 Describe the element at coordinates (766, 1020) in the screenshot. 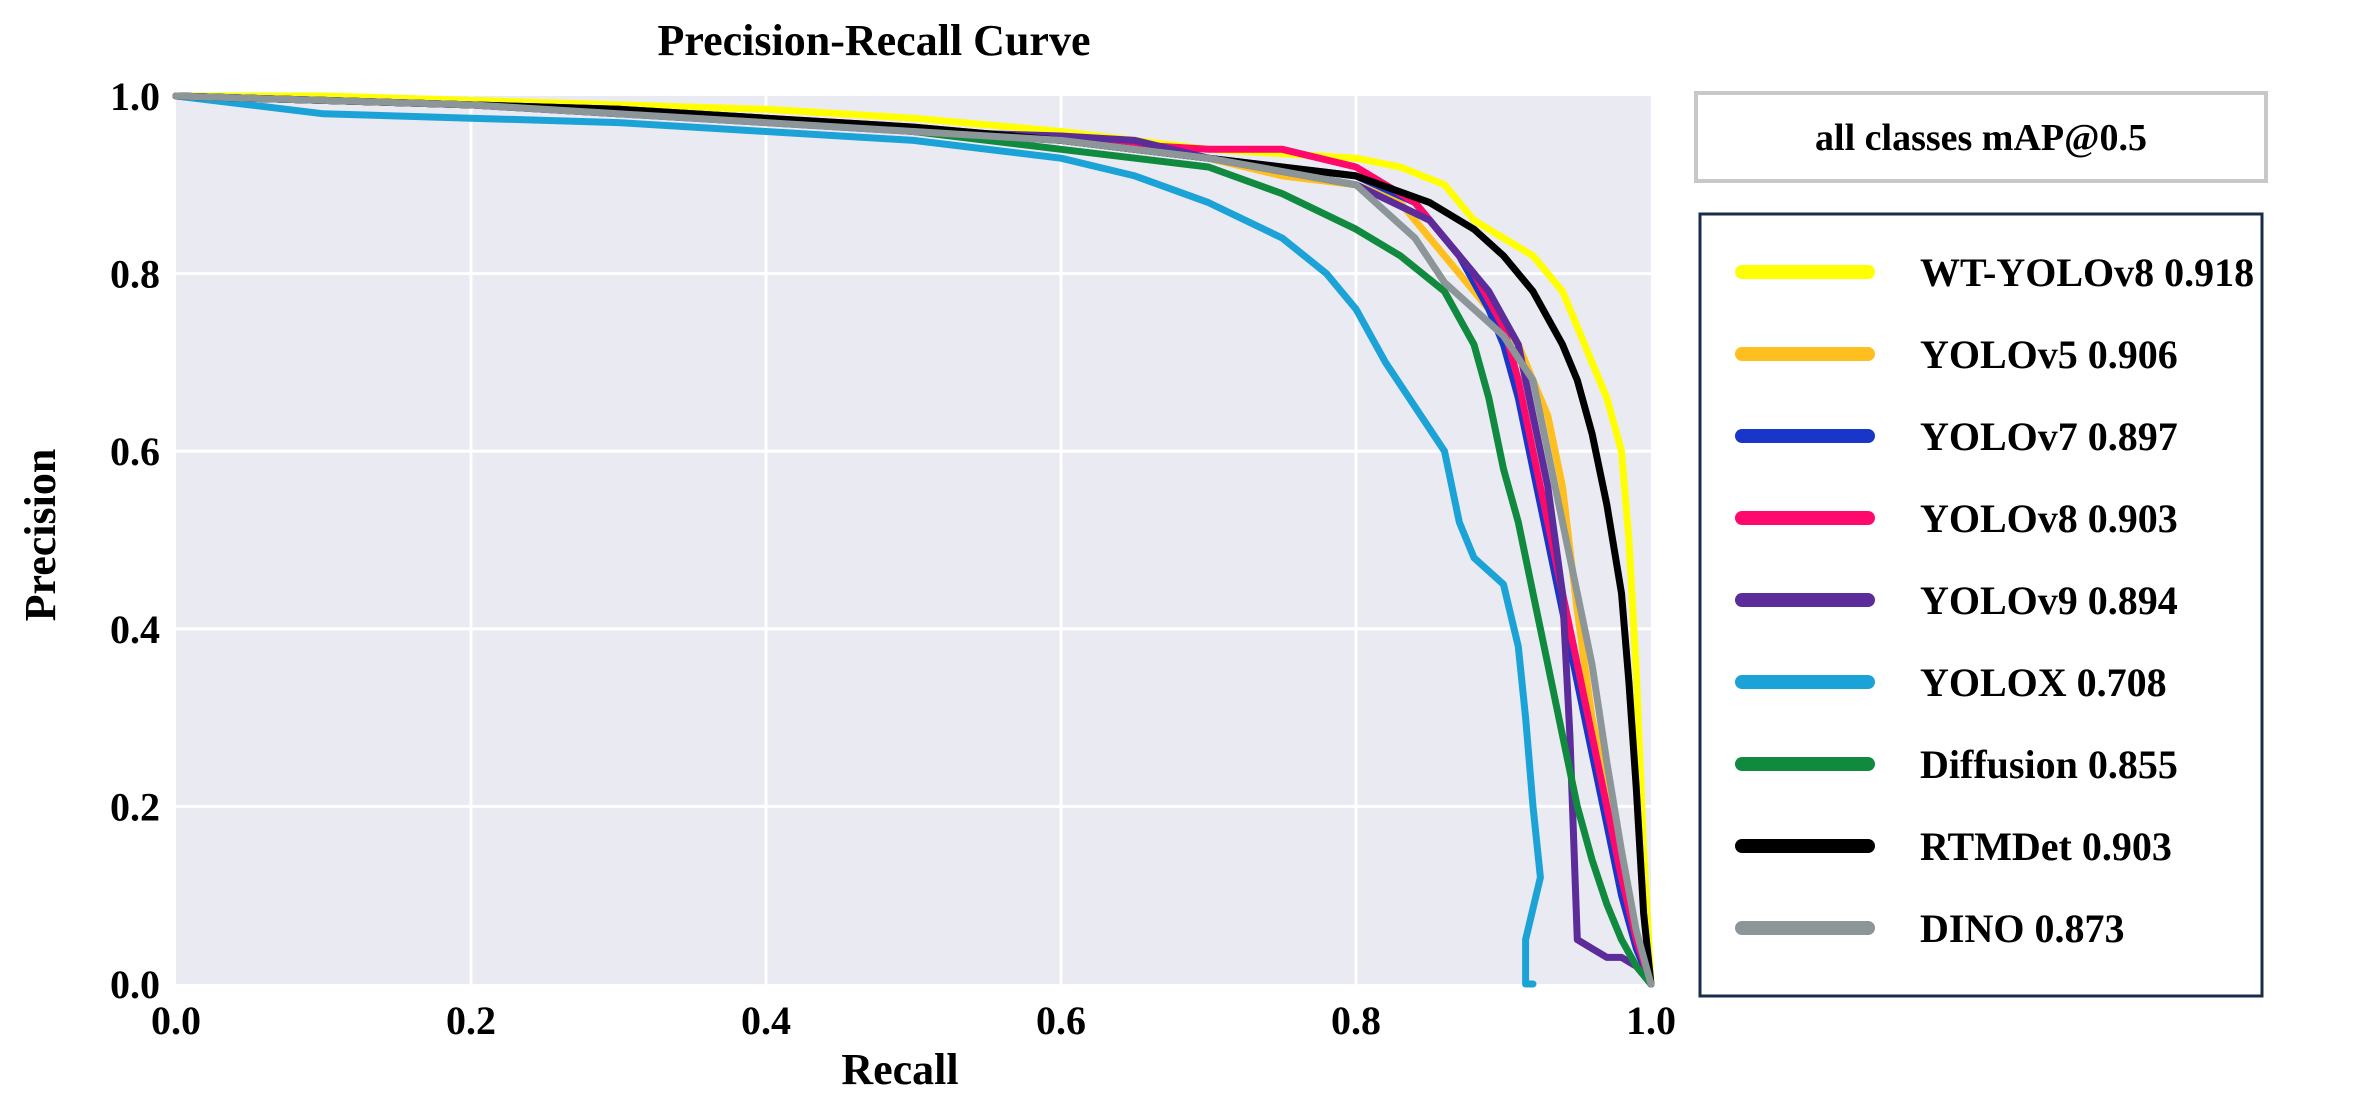

I see `x-tick-label: 0.4` at that location.